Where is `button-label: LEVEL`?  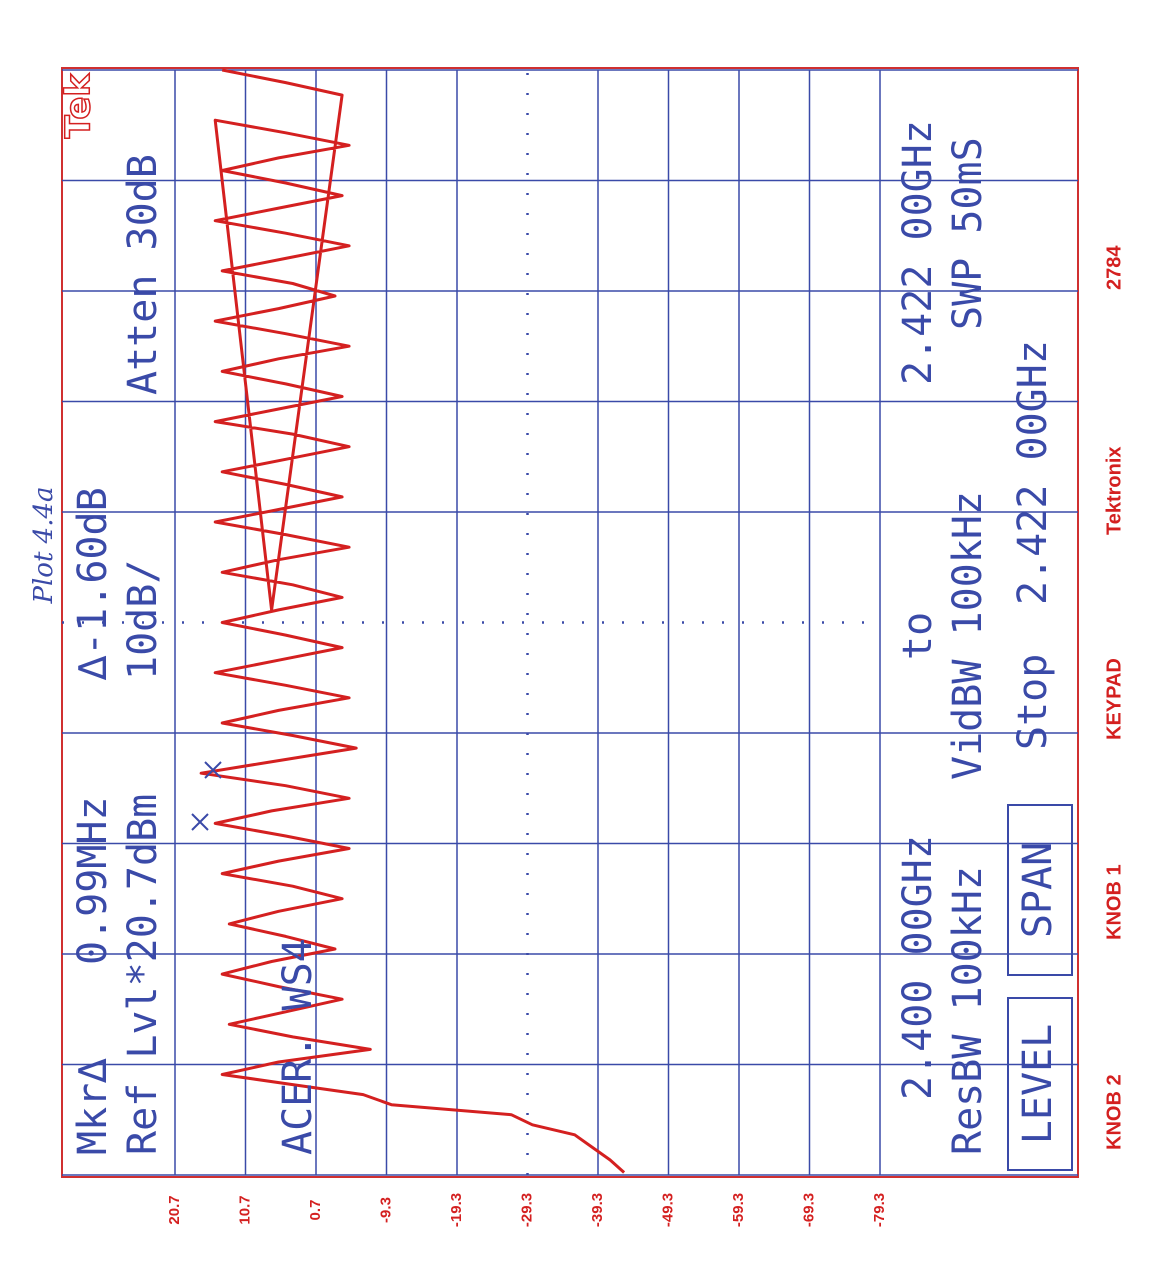 button-label: LEVEL is located at coordinates (1038, 1084).